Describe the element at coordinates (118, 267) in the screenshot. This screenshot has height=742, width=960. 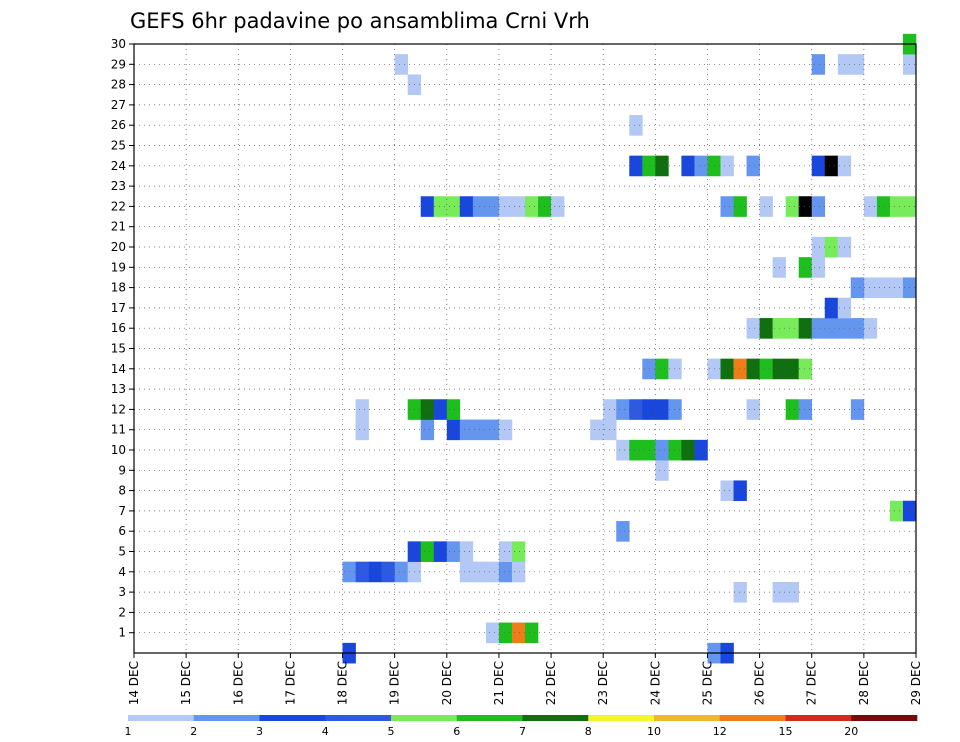
I see `y-tick-label: 19` at that location.